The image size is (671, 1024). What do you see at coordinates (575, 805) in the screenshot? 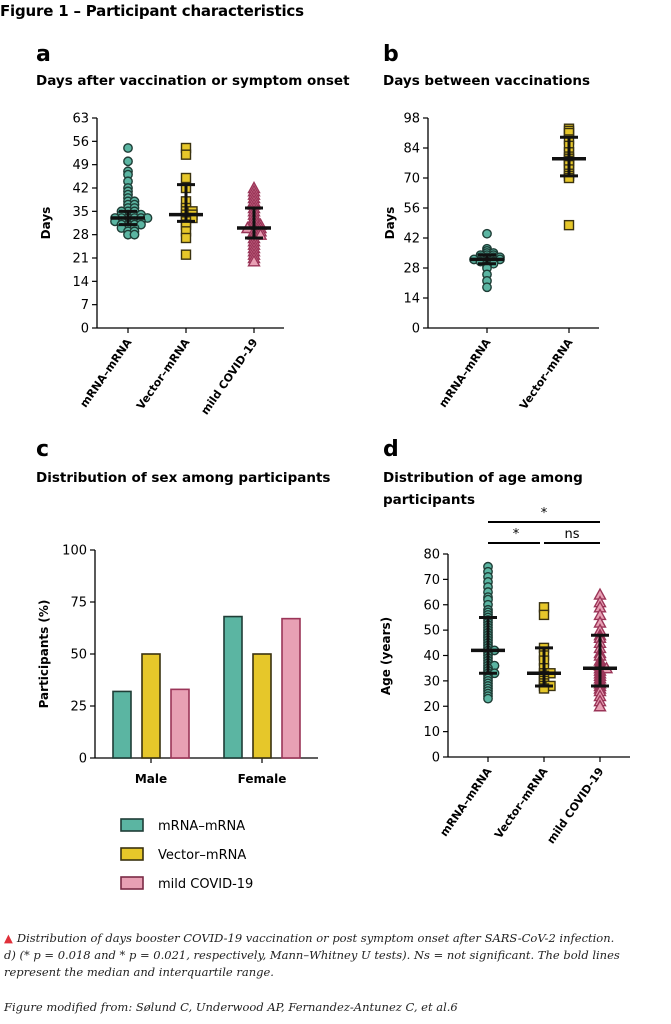
I see `chart-d-x-tick-label: mild COVID-19` at bounding box center [575, 805].